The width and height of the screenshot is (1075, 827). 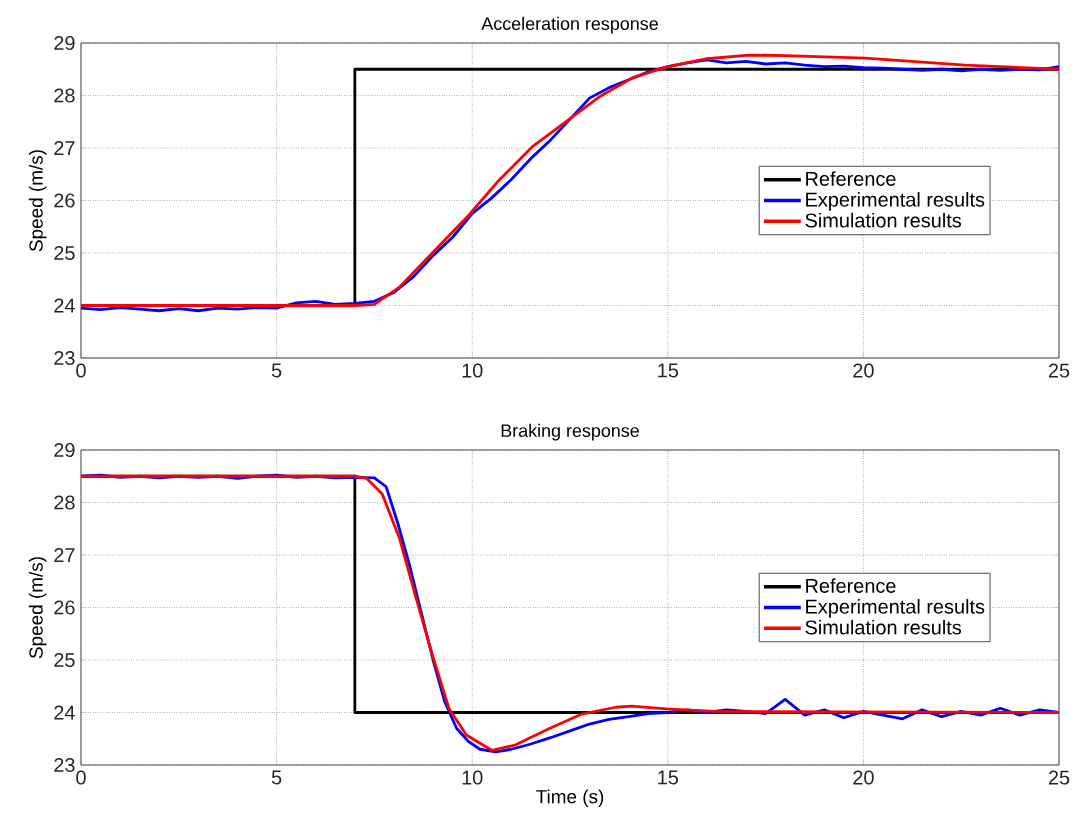 What do you see at coordinates (569, 25) in the screenshot?
I see `chart-title: Acceleration response` at bounding box center [569, 25].